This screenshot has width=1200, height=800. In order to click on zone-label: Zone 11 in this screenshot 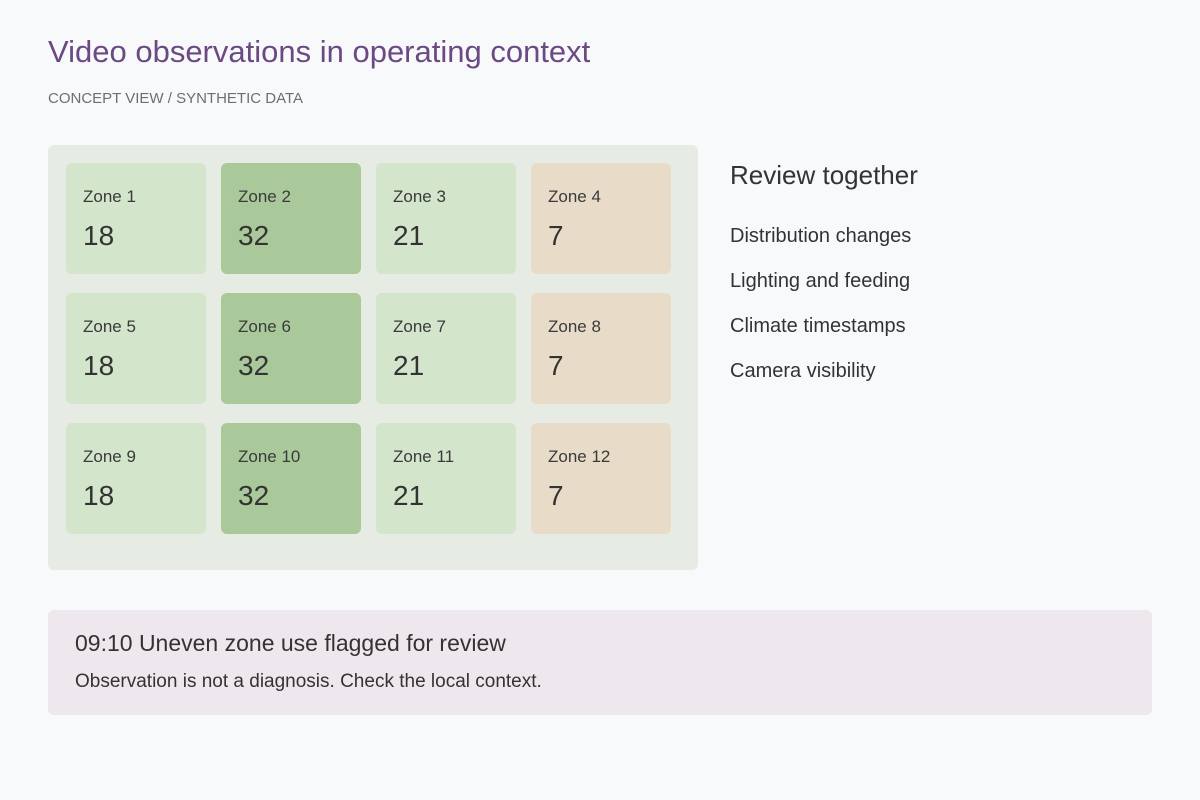, I will do `click(424, 456)`.